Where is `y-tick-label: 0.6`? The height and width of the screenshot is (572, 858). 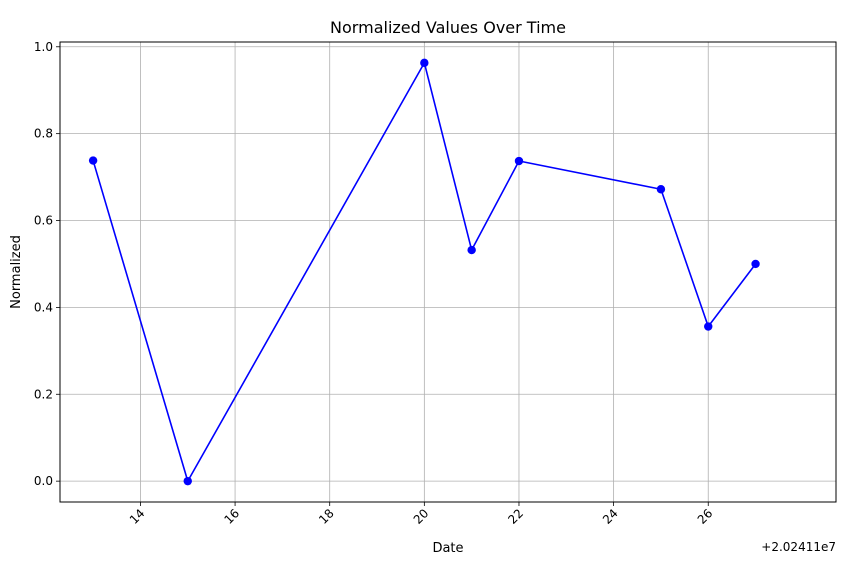 y-tick-label: 0.6 is located at coordinates (43, 221).